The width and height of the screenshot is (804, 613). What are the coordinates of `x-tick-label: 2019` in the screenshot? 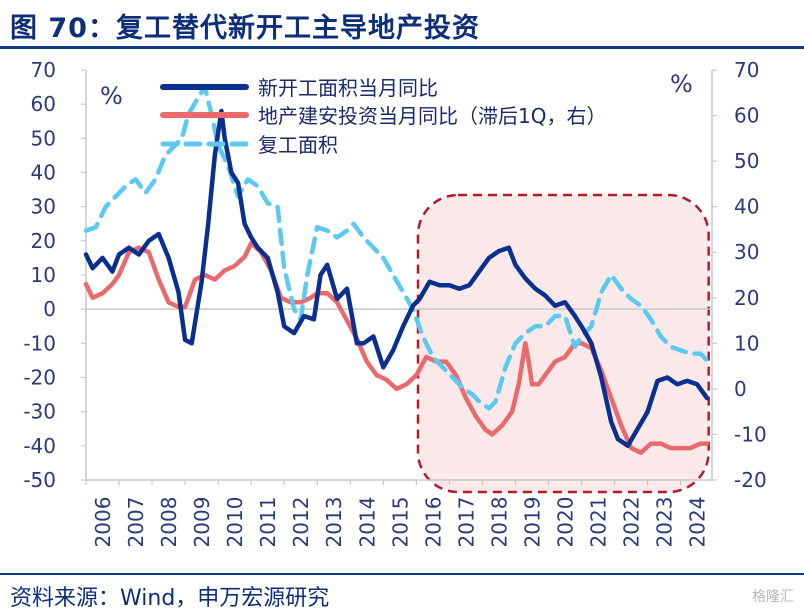 It's located at (532, 522).